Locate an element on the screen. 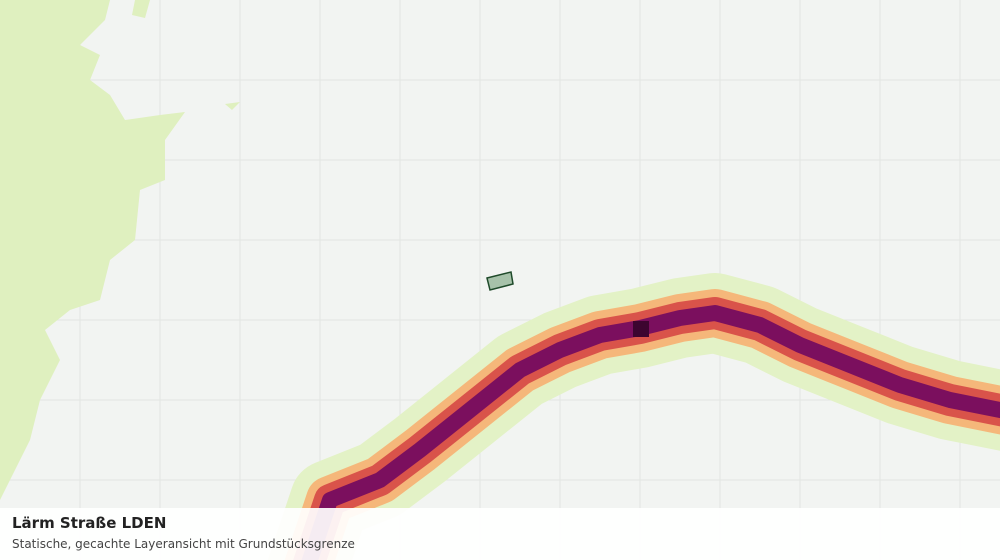 The height and width of the screenshot is (560, 1000). layer-title: Lärm Straße LDEN is located at coordinates (89, 523).